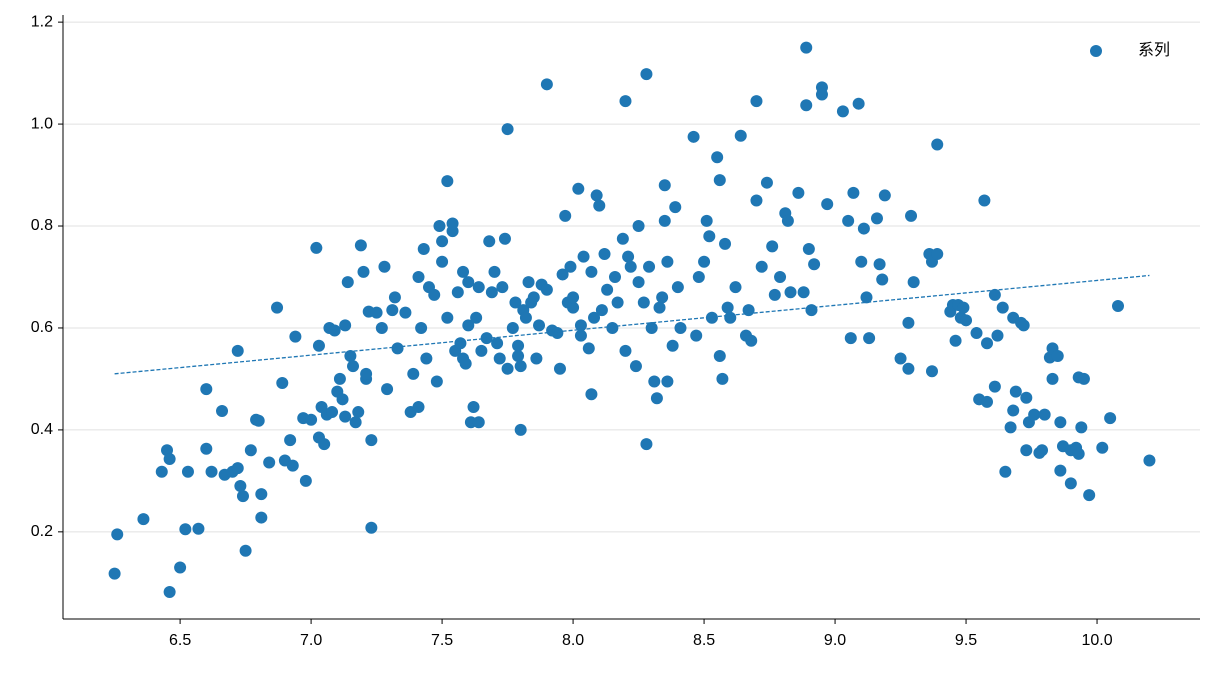  Describe the element at coordinates (835, 640) in the screenshot. I see `x-tick-label: 9.0` at that location.